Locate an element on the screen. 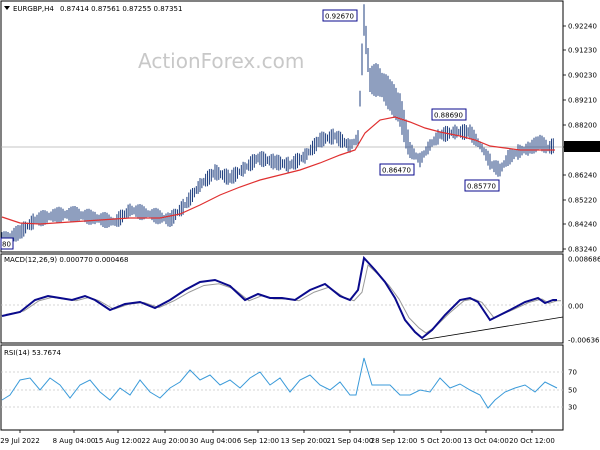  time-tick-label: 22 Aug 20:00 is located at coordinates (164, 441).